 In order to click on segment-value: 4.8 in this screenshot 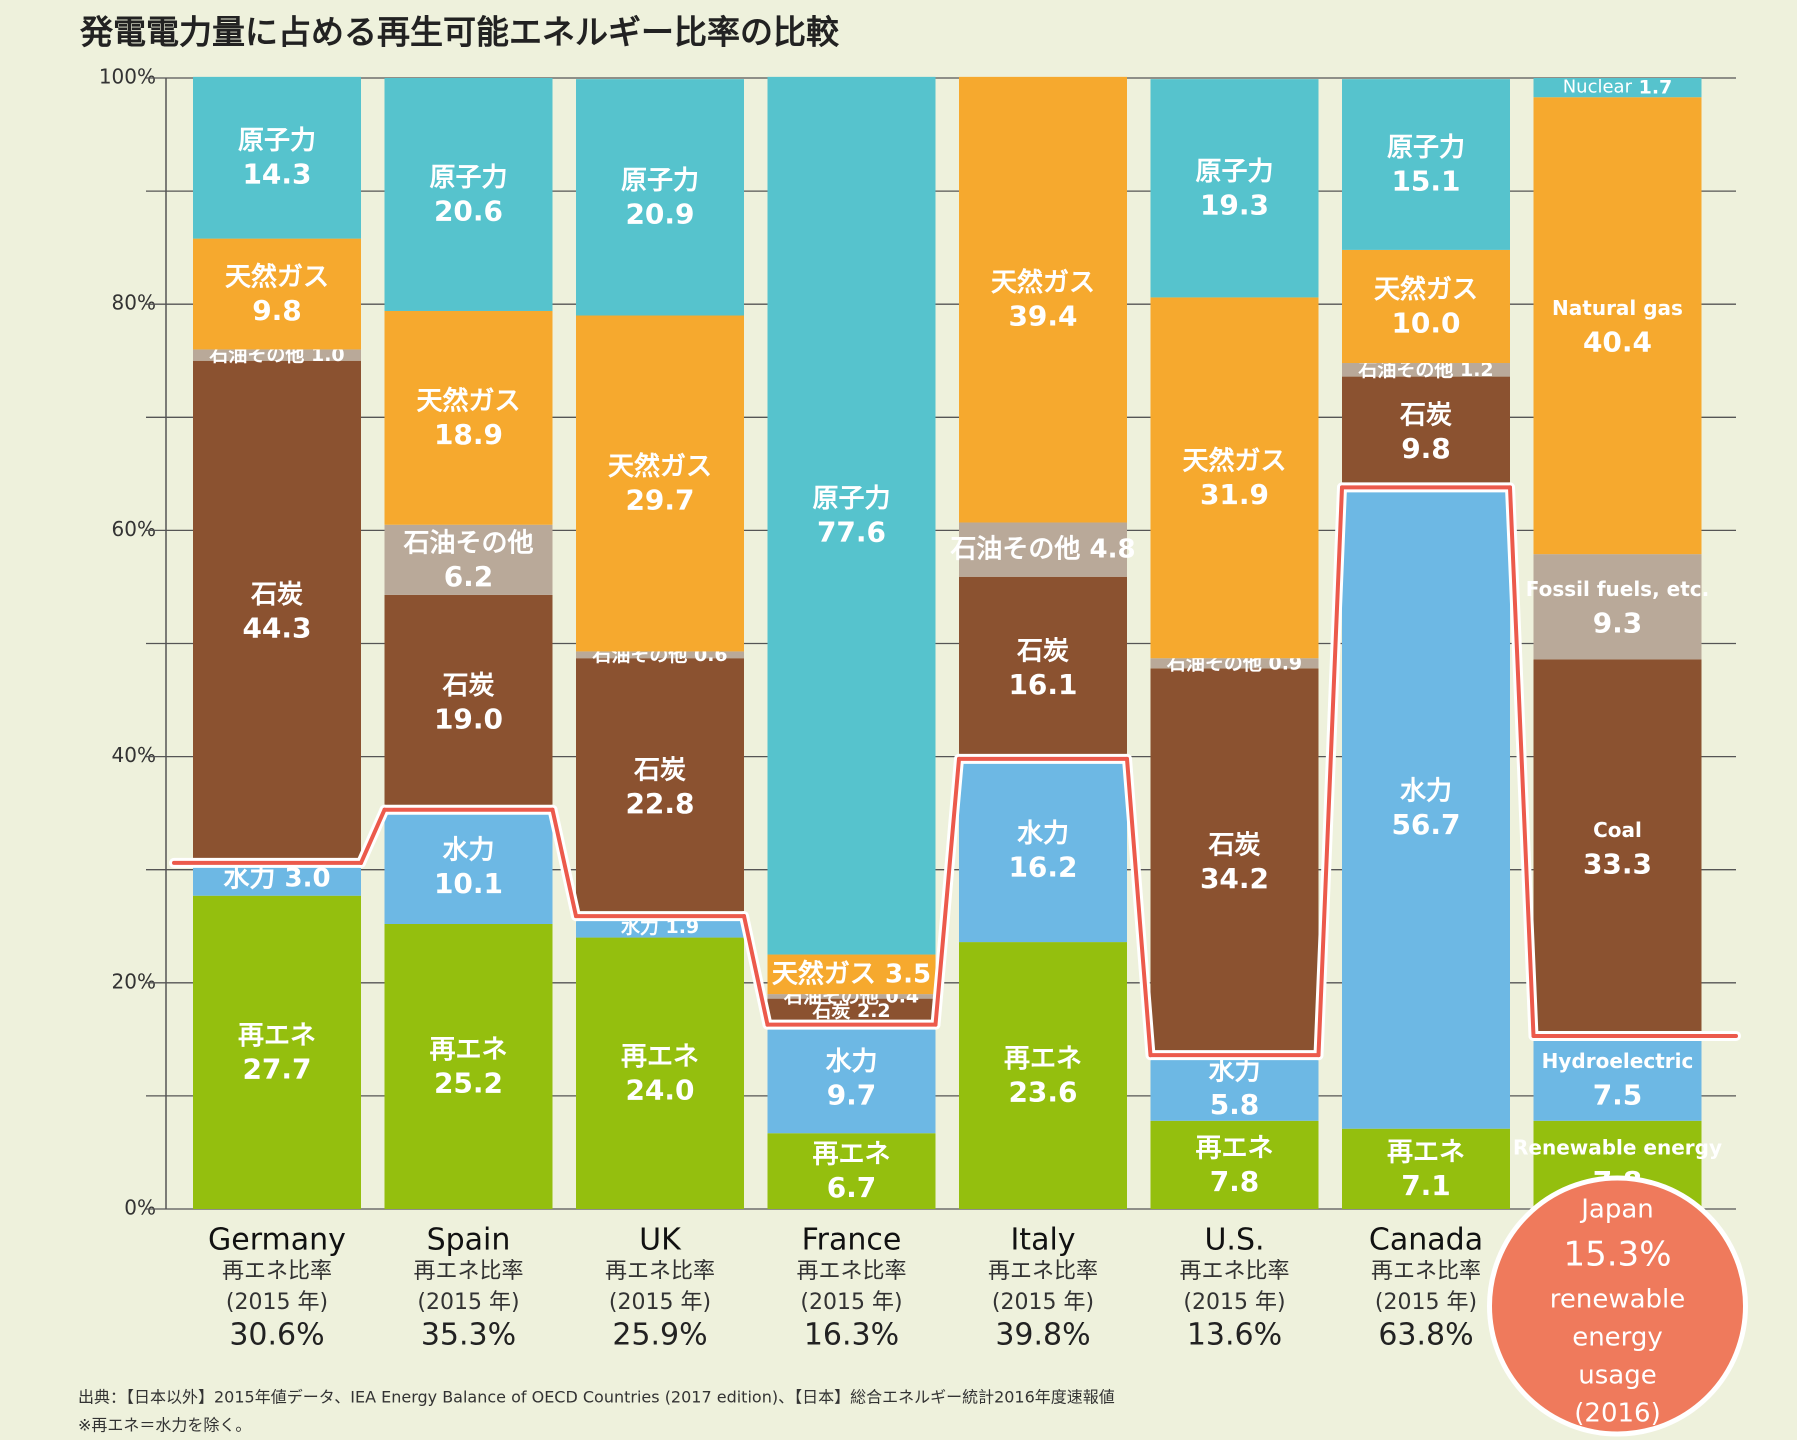, I will do `click(1113, 549)`.